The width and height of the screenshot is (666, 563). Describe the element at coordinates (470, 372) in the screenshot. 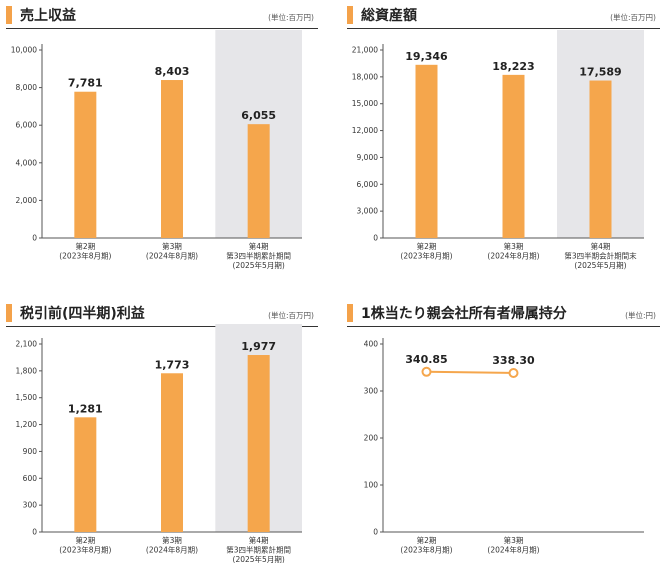

I see `series-line` at that location.